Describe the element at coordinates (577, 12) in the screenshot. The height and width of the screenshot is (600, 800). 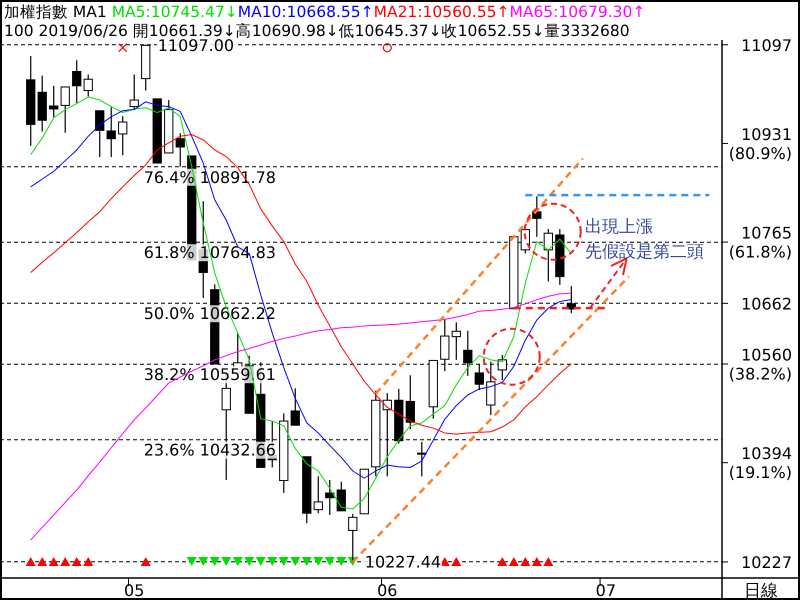
I see `text: MA65:10679.30↑` at that location.